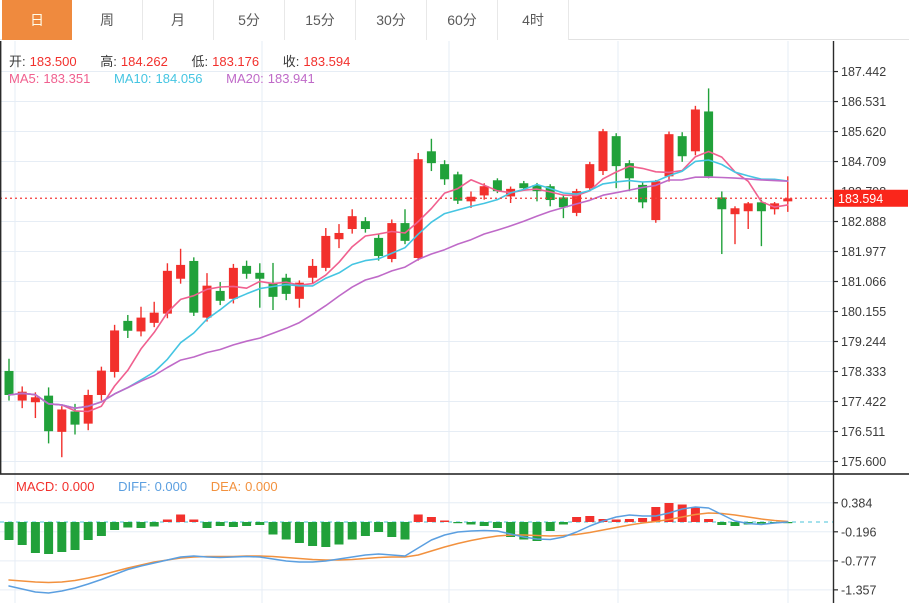 Image resolution: width=909 pixels, height=603 pixels. I want to click on ma20-label: MA20:, so click(245, 78).